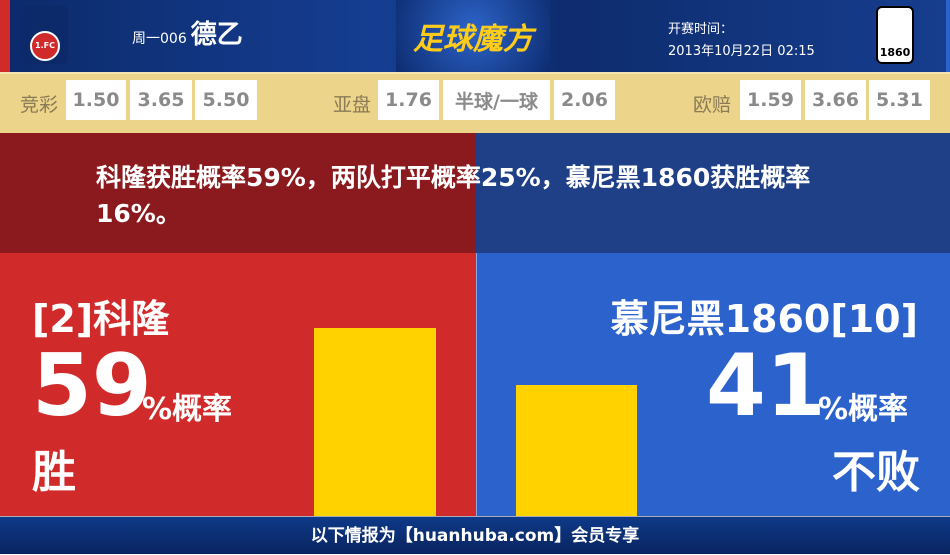 The height and width of the screenshot is (555, 950). Describe the element at coordinates (584, 100) in the screenshot. I see `yapan-away: 2.06` at that location.